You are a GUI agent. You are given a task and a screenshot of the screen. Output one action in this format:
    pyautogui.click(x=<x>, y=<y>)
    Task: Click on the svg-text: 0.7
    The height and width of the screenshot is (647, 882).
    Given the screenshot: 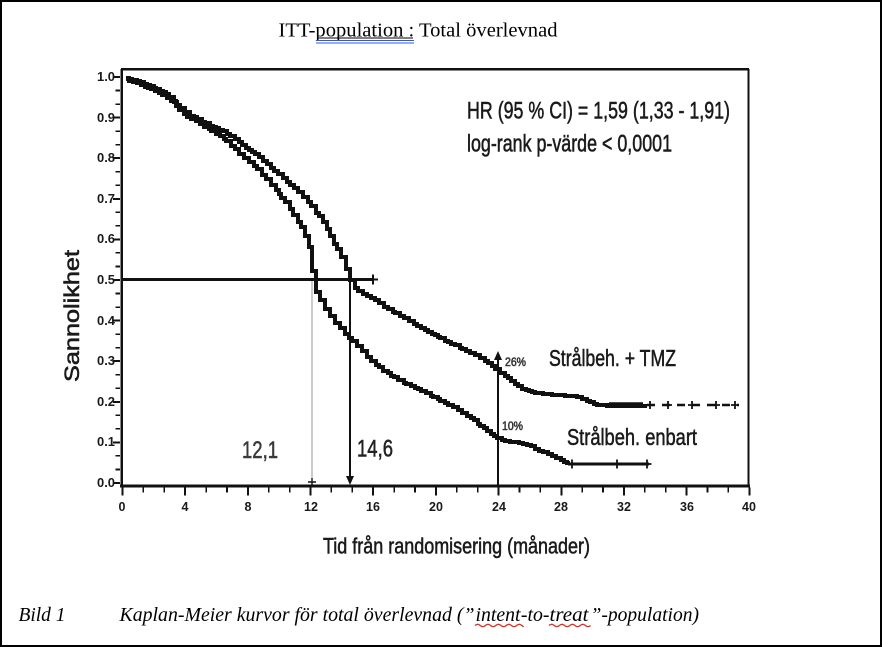 What is the action you would take?
    pyautogui.click(x=106, y=199)
    